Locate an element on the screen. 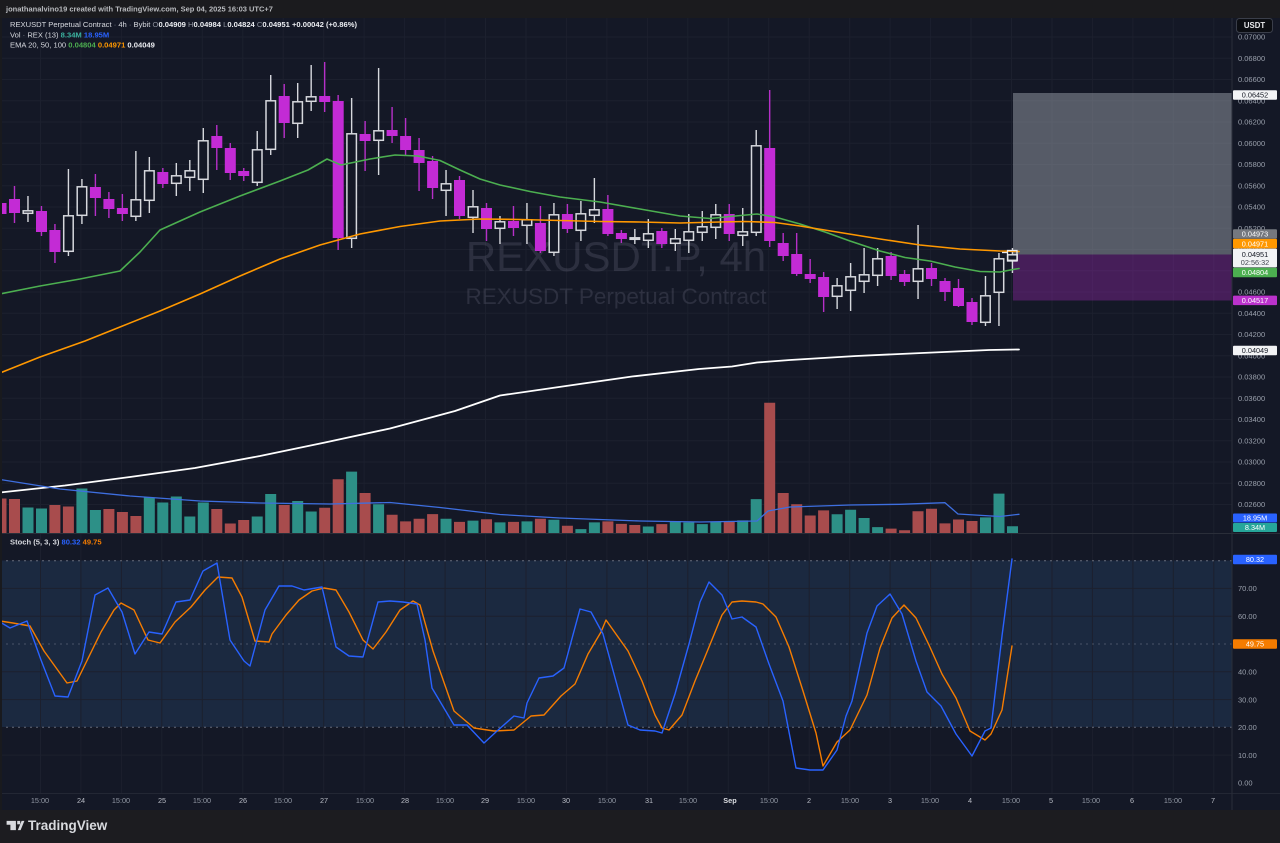 This screenshot has height=843, width=1280. svg-text: 30 is located at coordinates (566, 800).